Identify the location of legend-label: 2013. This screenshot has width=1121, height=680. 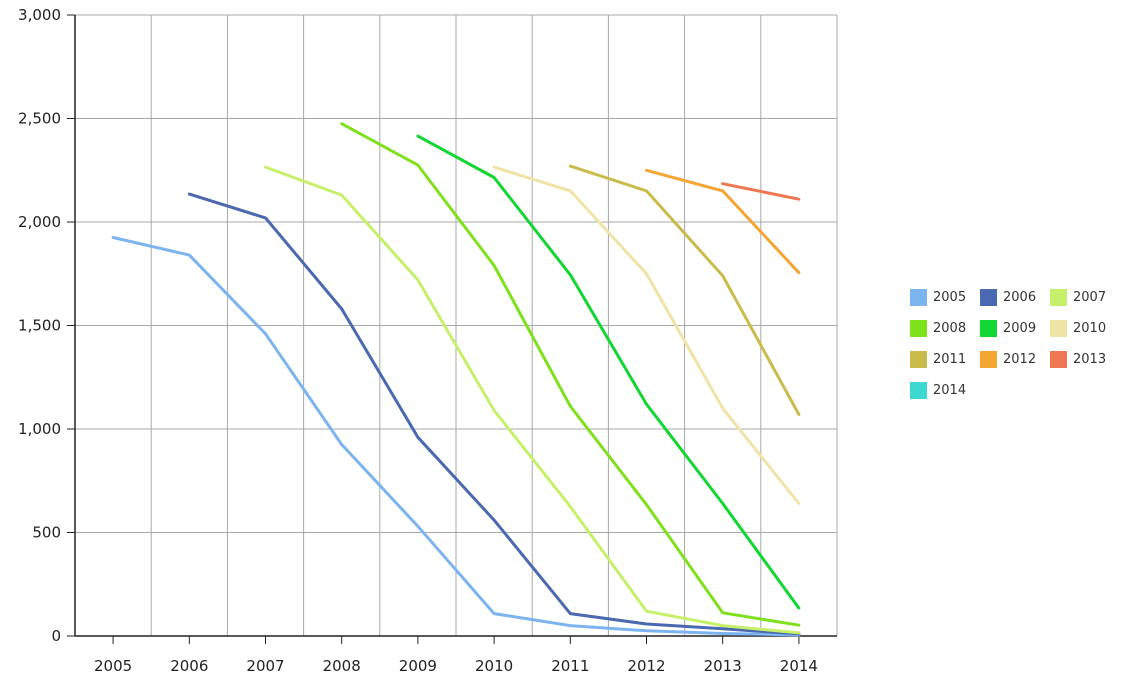
(1090, 359).